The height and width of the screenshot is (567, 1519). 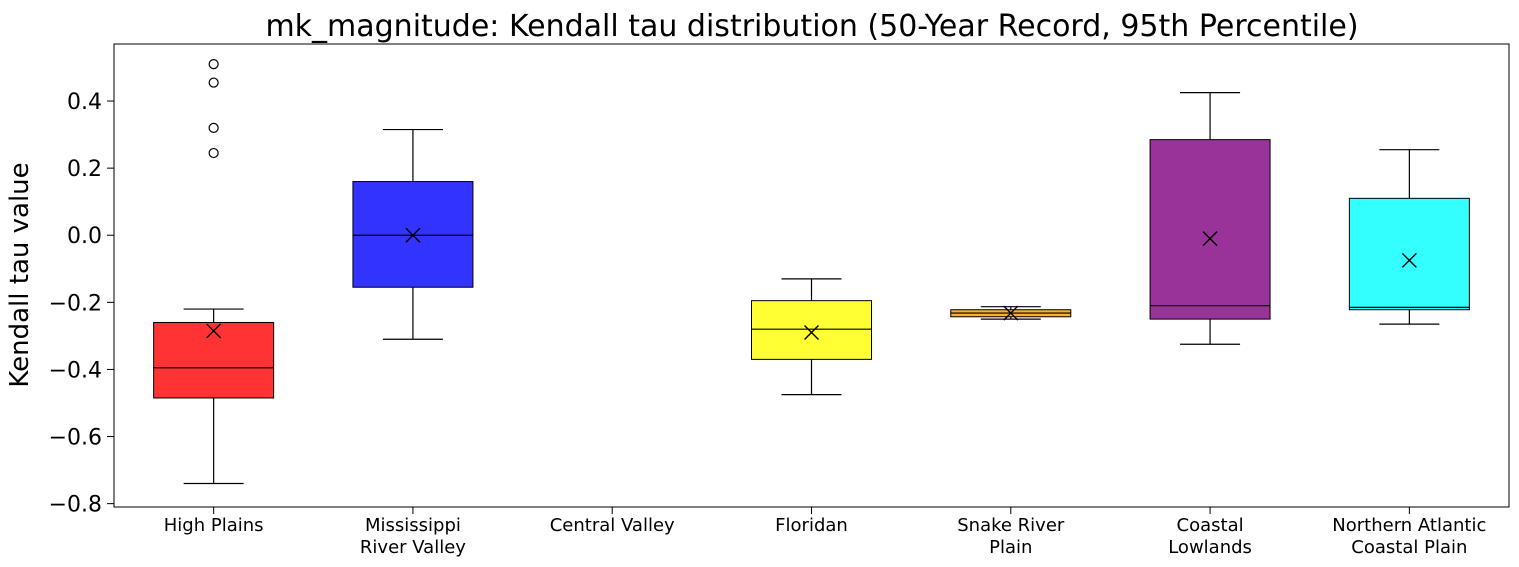 I want to click on box-group: Mississippi River Valley, so click(x=413, y=343).